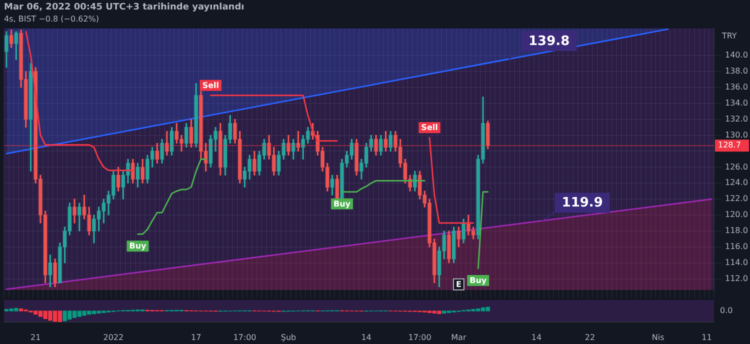 The image size is (750, 344). I want to click on chart-subtitle: 4s, BIST −0.8 (−0.62%), so click(52, 19).